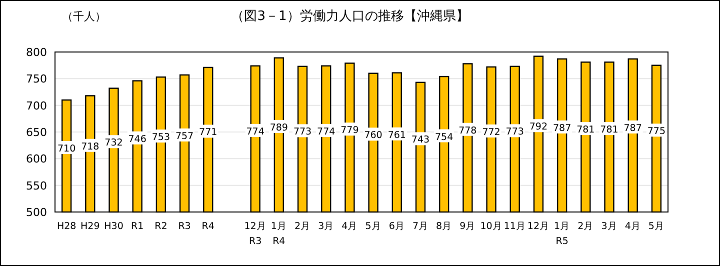 This screenshot has height=266, width=720. What do you see at coordinates (656, 132) in the screenshot?
I see `data-label: 775` at bounding box center [656, 132].